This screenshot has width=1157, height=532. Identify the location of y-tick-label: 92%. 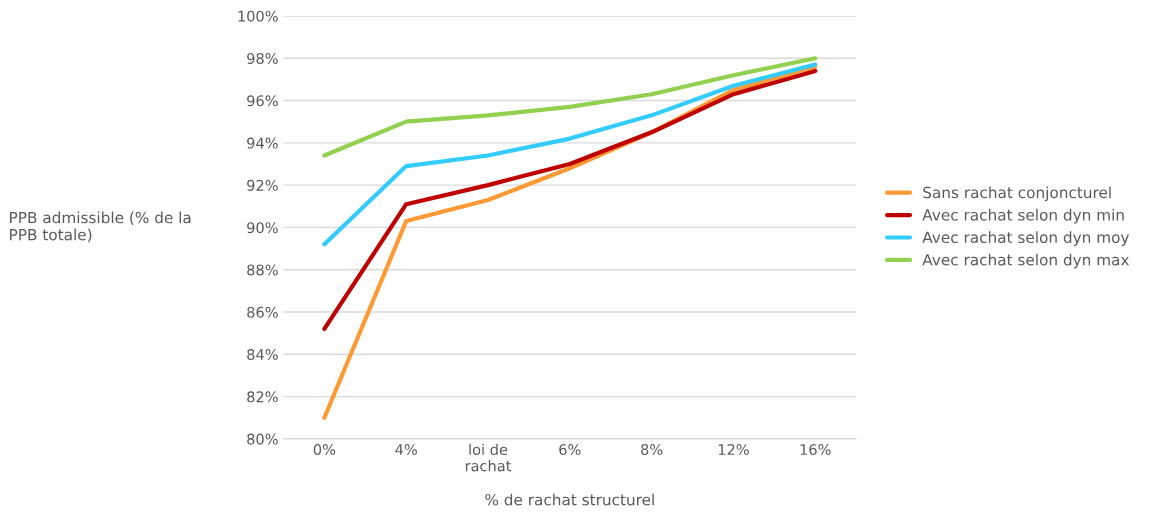
(262, 185).